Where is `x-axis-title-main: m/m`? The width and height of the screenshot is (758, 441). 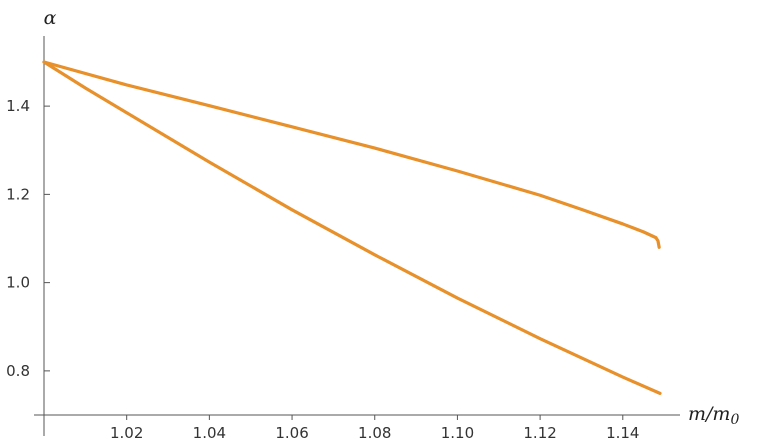
x-axis-title-main: m/m is located at coordinates (709, 414).